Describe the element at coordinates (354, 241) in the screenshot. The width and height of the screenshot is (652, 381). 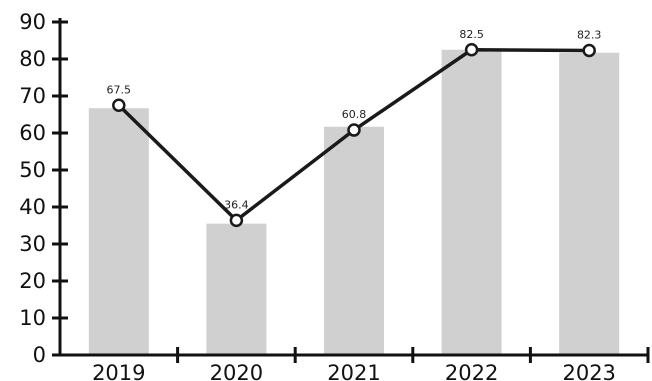
I see `bar-2021` at that location.